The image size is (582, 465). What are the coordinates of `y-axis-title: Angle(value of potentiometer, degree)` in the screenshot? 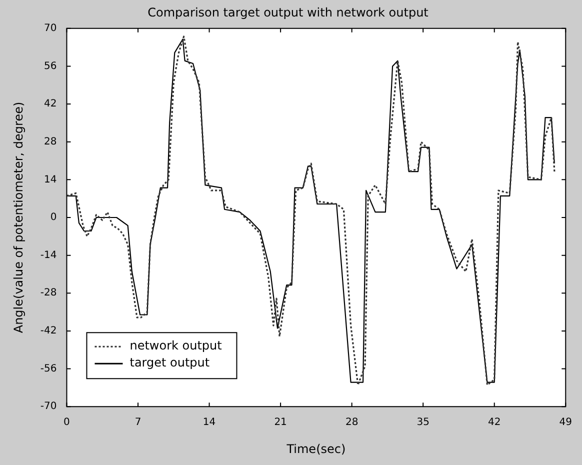 It's located at (18, 218).